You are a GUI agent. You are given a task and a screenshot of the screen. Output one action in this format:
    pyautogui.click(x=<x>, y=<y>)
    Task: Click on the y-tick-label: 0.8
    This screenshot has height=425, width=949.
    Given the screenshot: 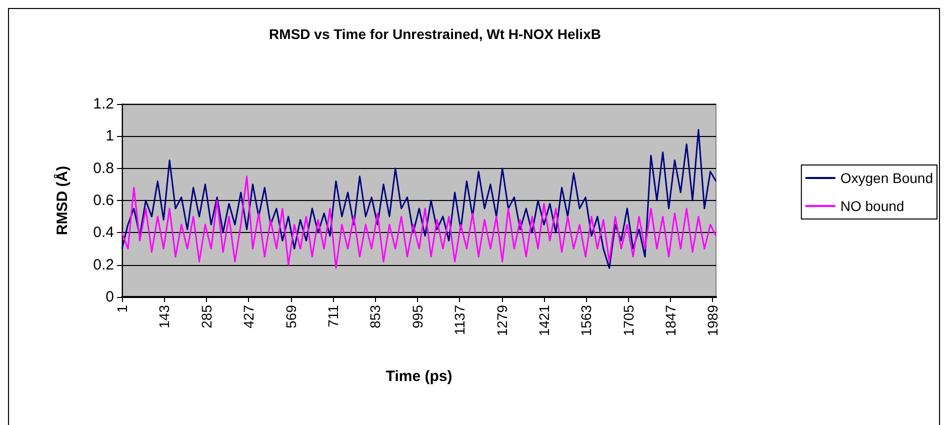 What is the action you would take?
    pyautogui.click(x=103, y=168)
    